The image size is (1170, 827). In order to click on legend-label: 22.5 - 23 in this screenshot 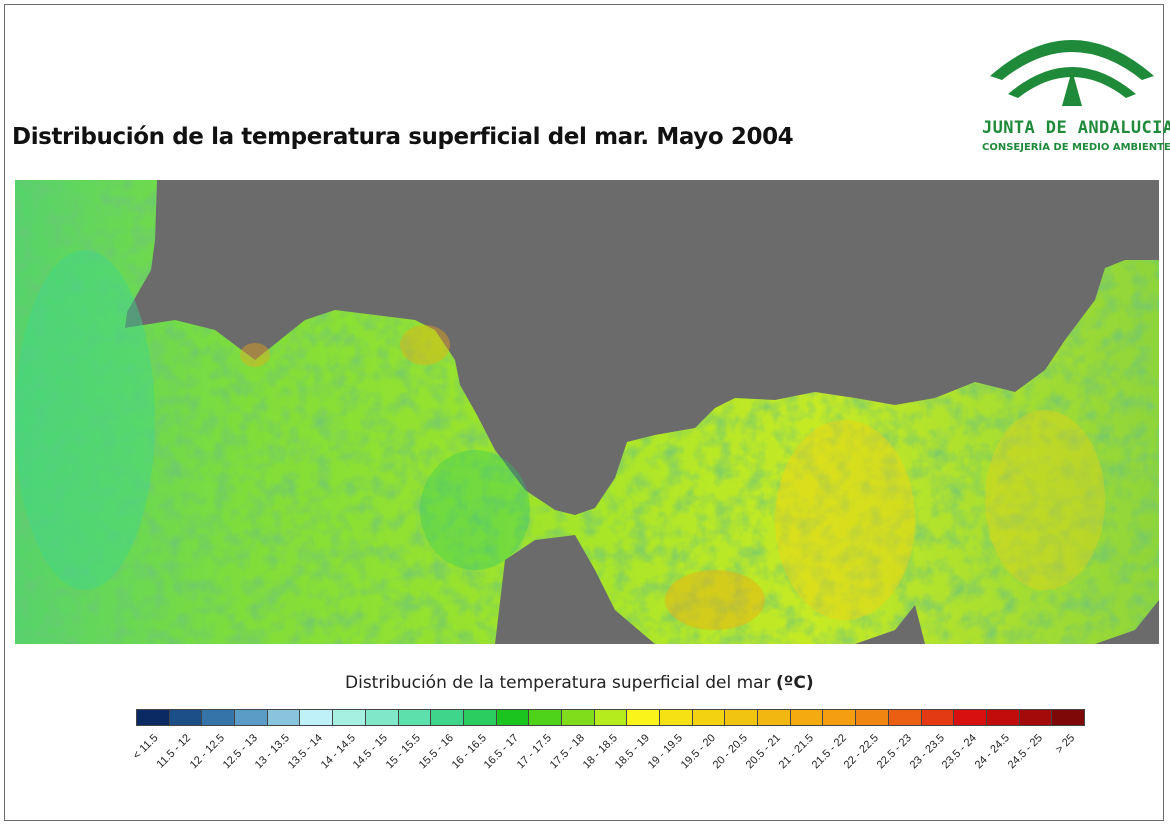, I will do `click(894, 752)`.